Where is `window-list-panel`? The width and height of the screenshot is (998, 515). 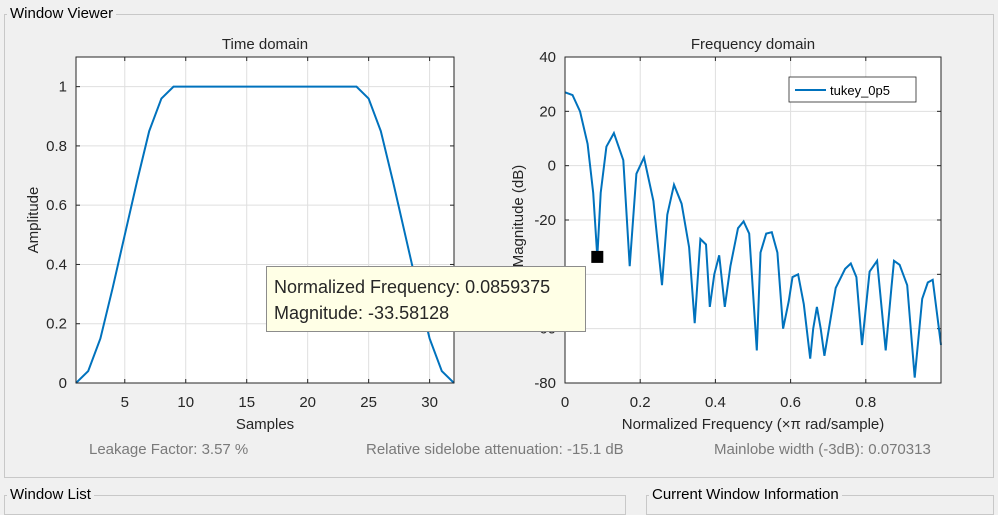
window-list-panel is located at coordinates (315, 505).